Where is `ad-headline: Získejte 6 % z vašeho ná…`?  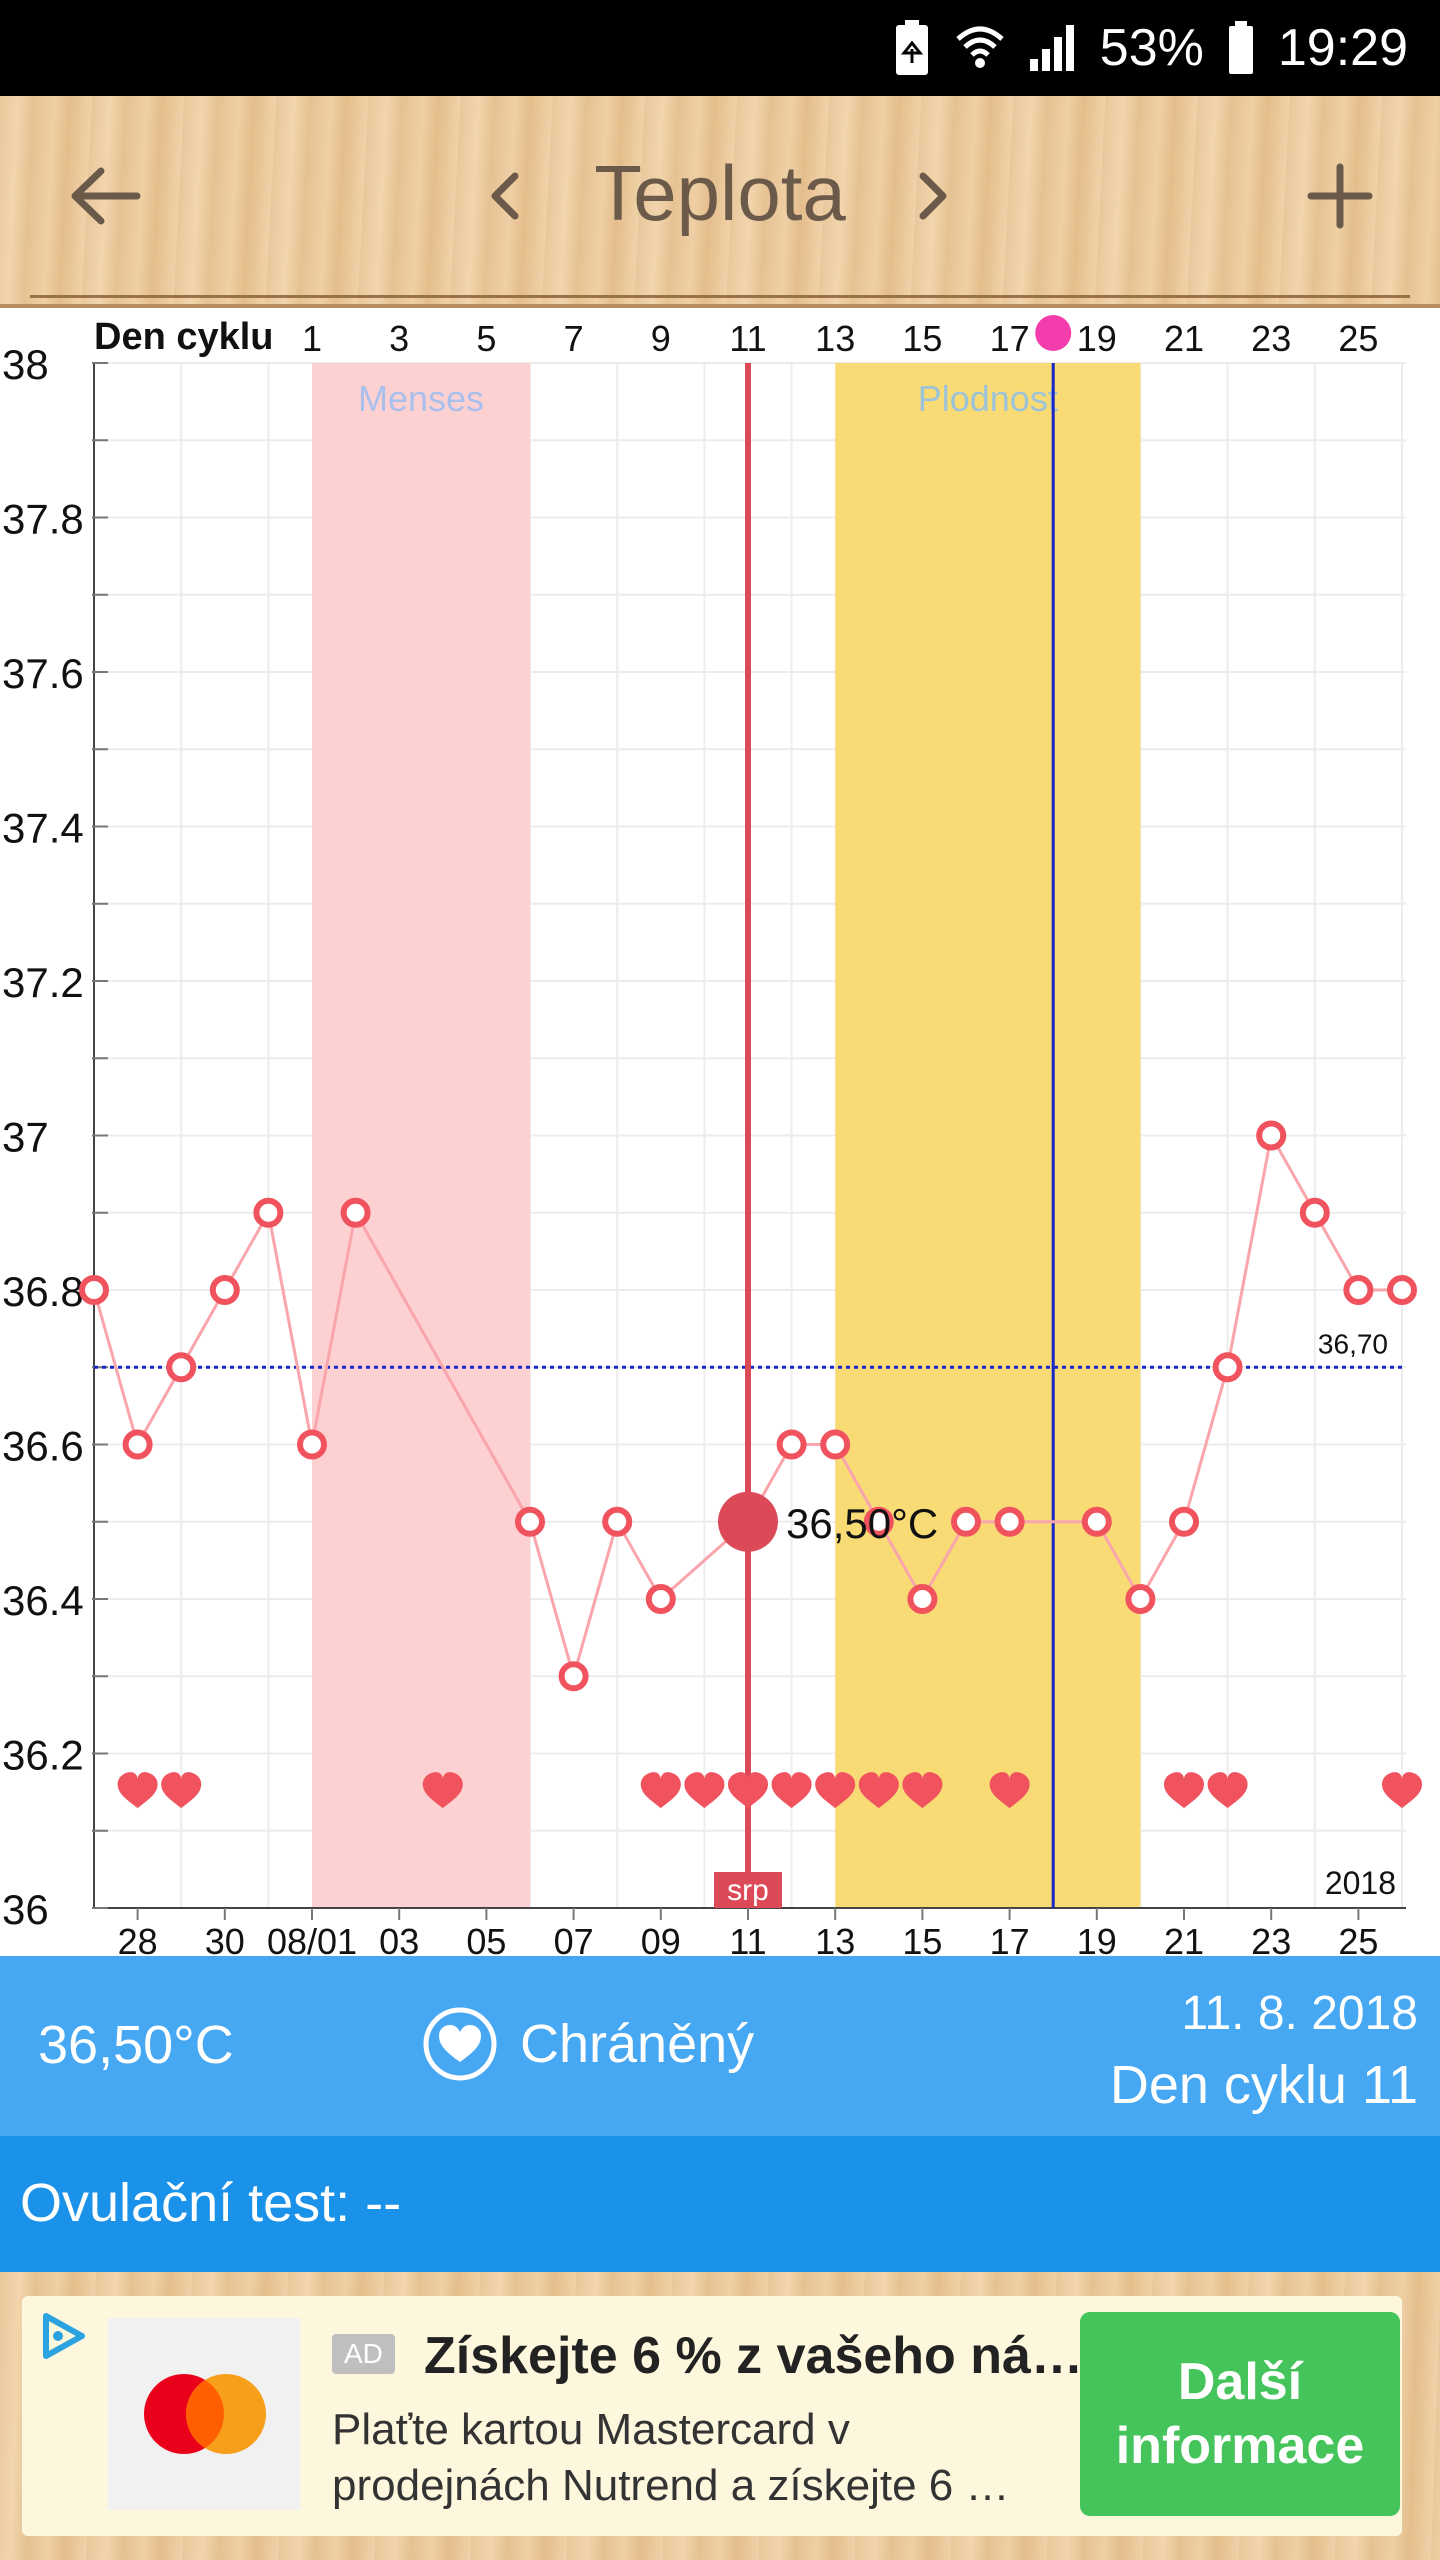
ad-headline: Získejte 6 % z vašeho ná… is located at coordinates (753, 2356).